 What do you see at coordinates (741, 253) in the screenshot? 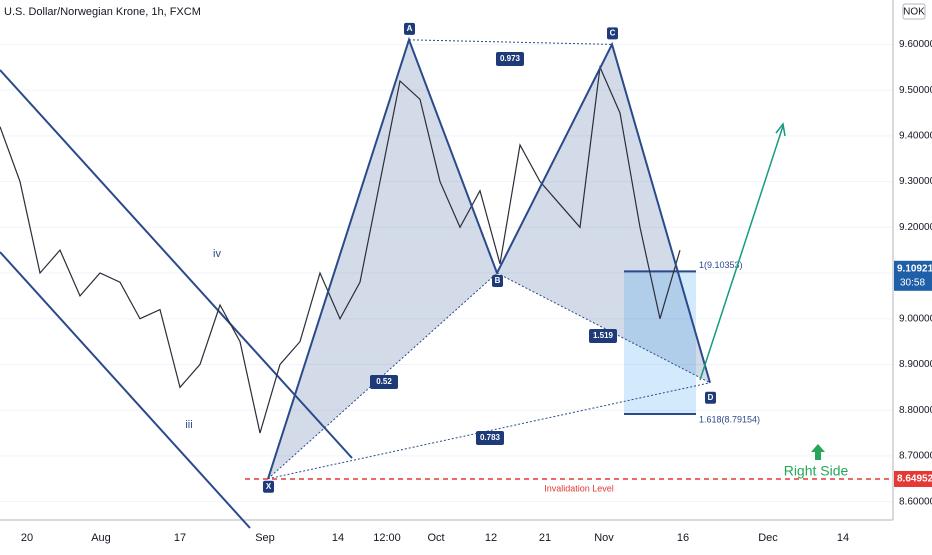
I see `projection-arrow` at bounding box center [741, 253].